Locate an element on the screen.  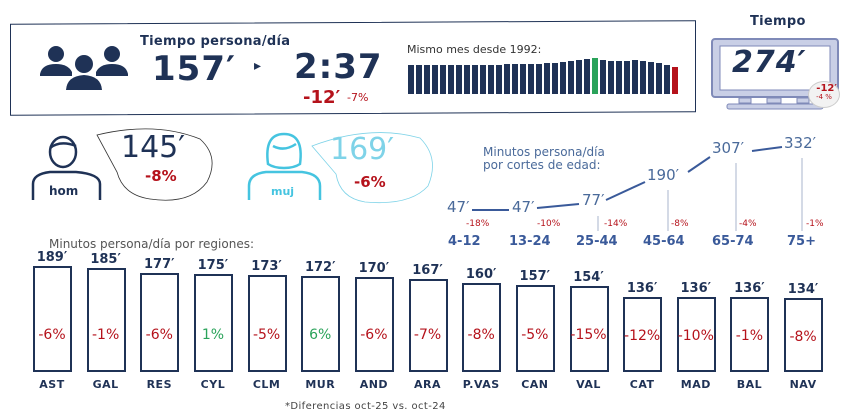
region-value-label: 154′ is located at coordinates (588, 278).